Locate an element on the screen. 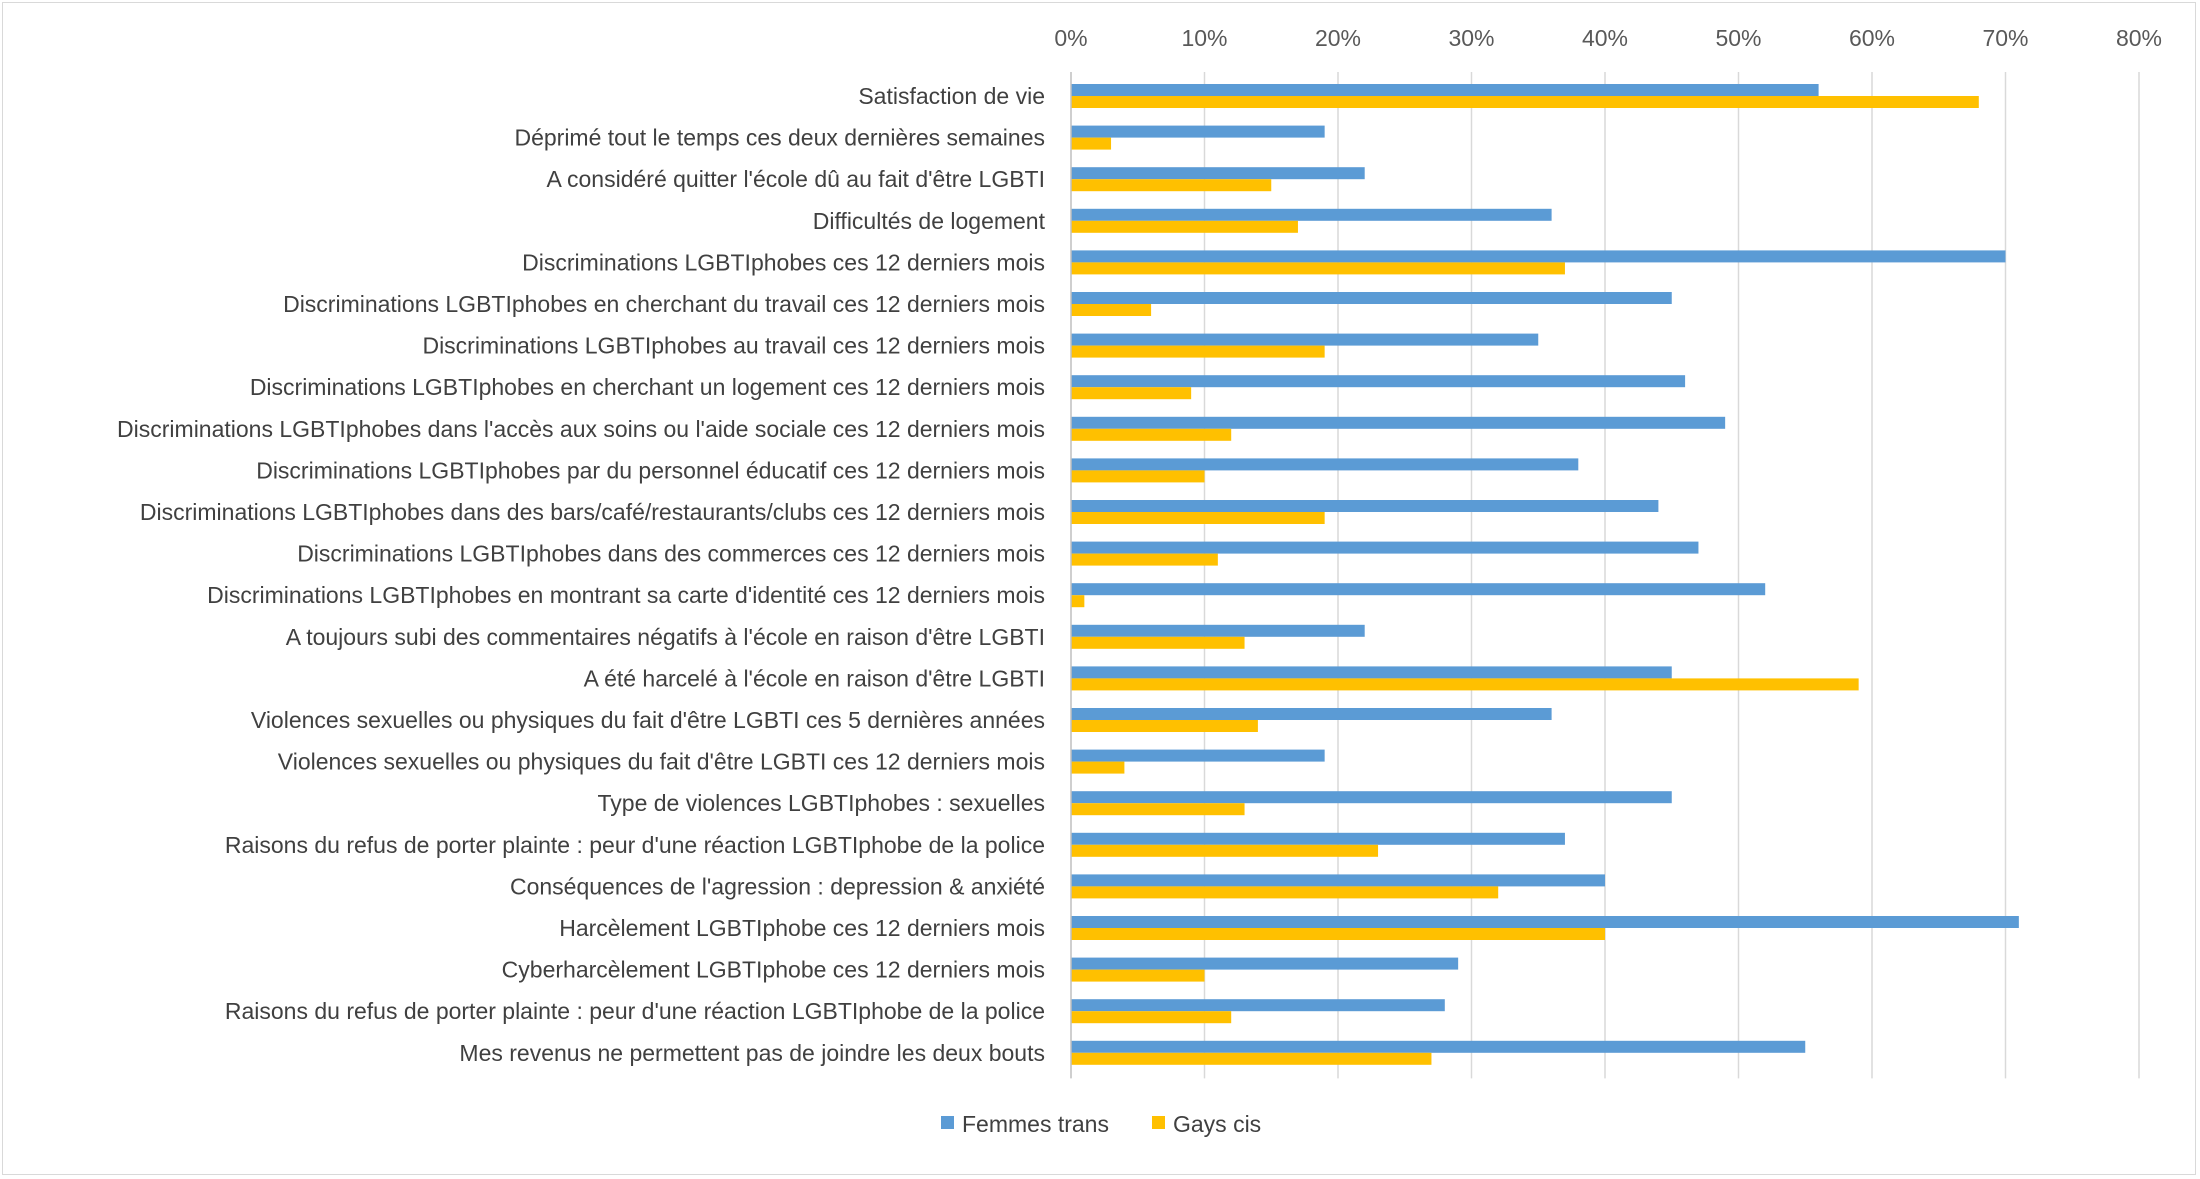 The width and height of the screenshot is (2200, 1179). legend: Femmes trans Gays cis is located at coordinates (1101, 1124).